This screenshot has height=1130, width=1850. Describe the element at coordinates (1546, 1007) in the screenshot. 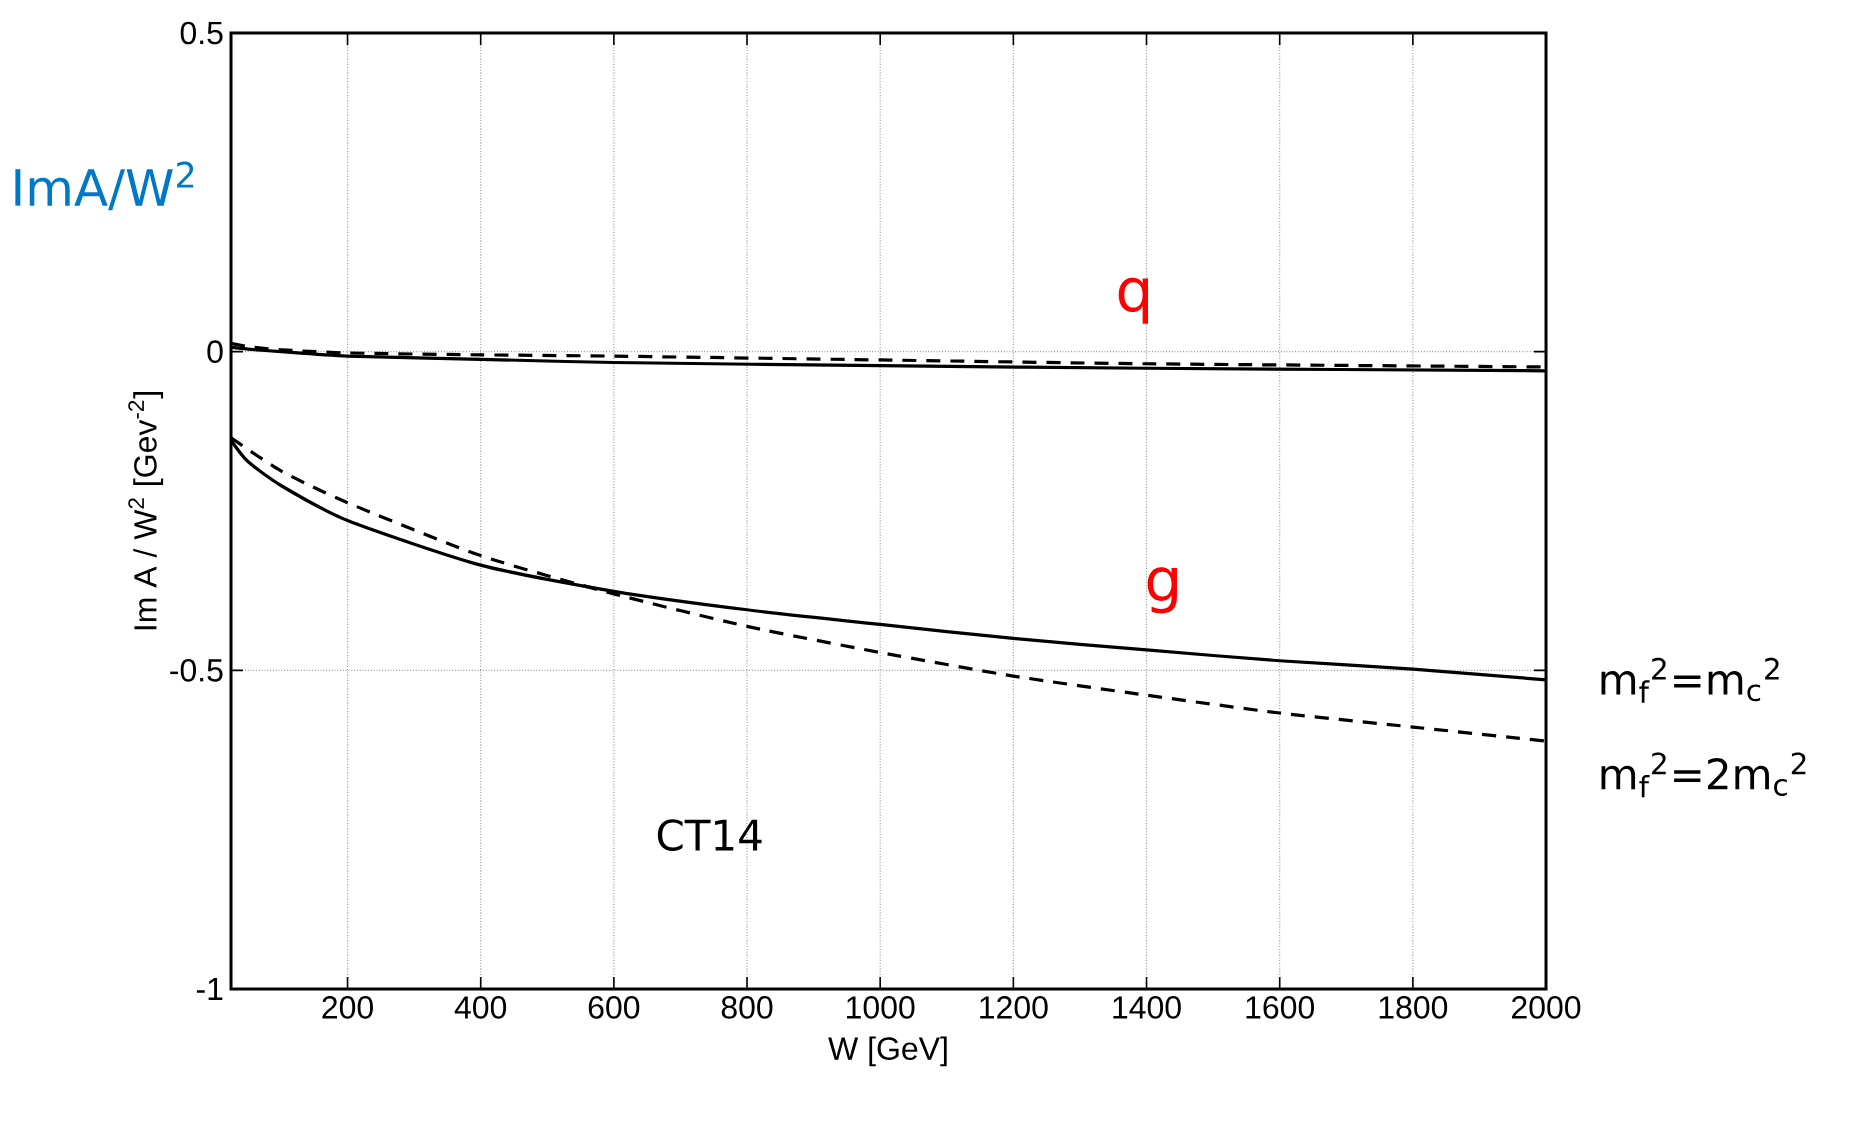

I see `x-tick-label: 2000` at that location.